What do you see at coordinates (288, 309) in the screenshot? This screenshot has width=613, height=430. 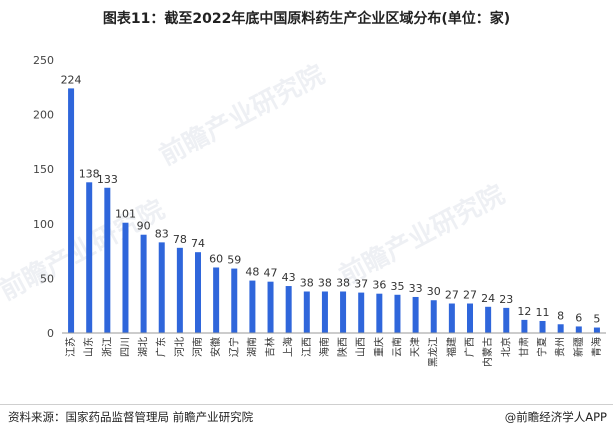 I see `bar-上海` at bounding box center [288, 309].